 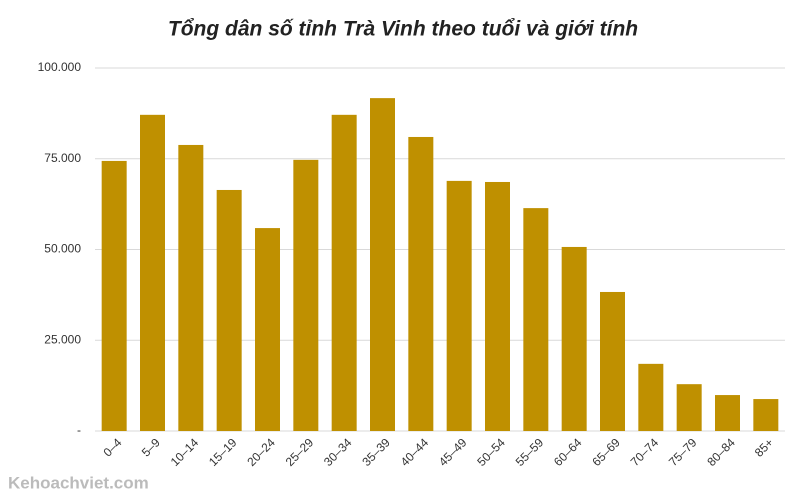 What do you see at coordinates (62, 158) in the screenshot?
I see `y-tick-label: 75.000` at bounding box center [62, 158].